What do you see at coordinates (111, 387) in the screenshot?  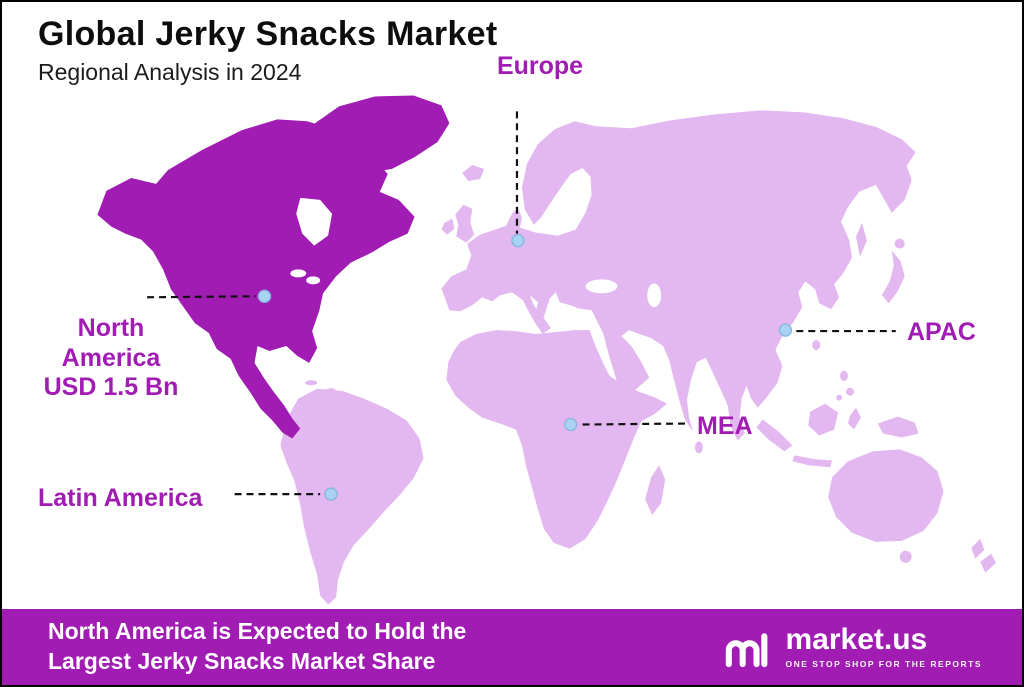 I see `region-label-north-america-value: USD 1.5 Bn` at bounding box center [111, 387].